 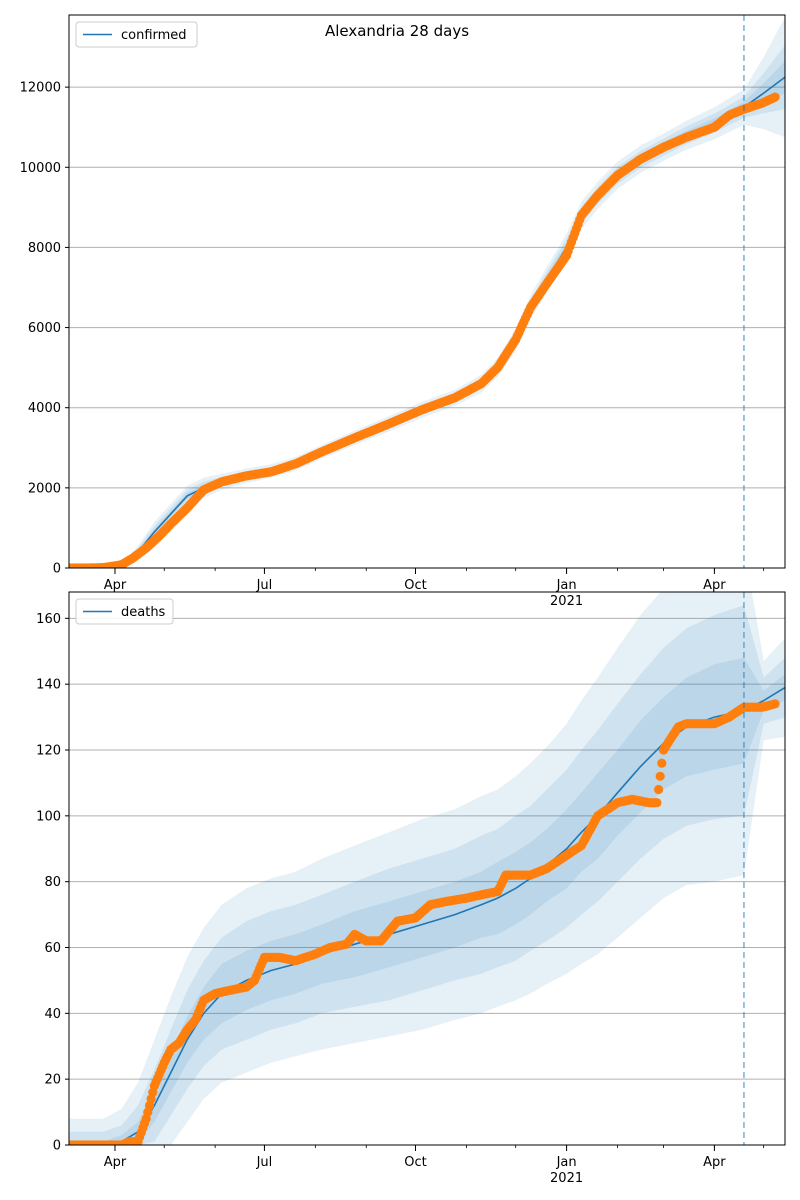 I want to click on y-tick-label: 120, so click(x=48, y=751).